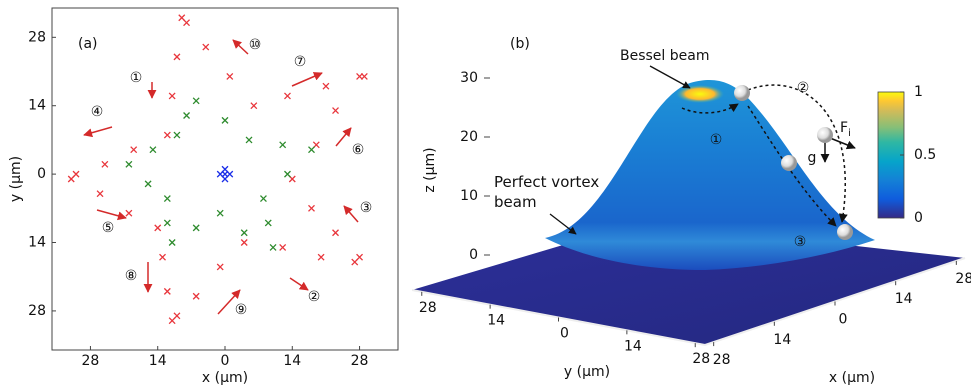  Describe the element at coordinates (241, 310) in the screenshot. I see `step-label: ⑨` at that location.